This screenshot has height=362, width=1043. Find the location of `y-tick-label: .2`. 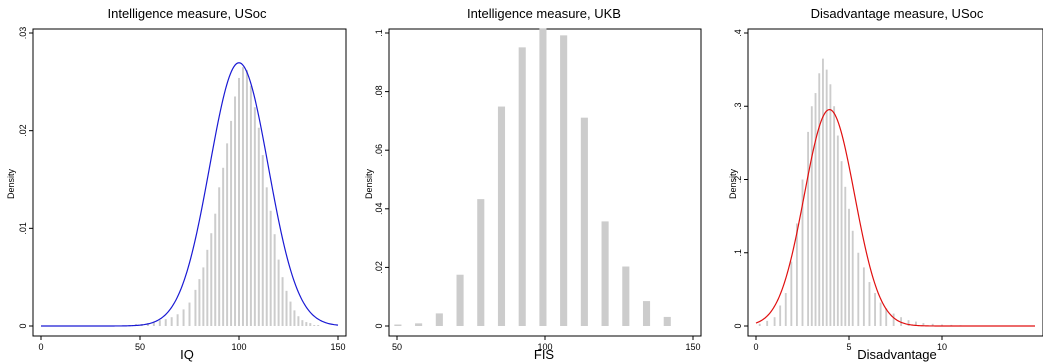

y-tick-label: .2 is located at coordinates (738, 180).